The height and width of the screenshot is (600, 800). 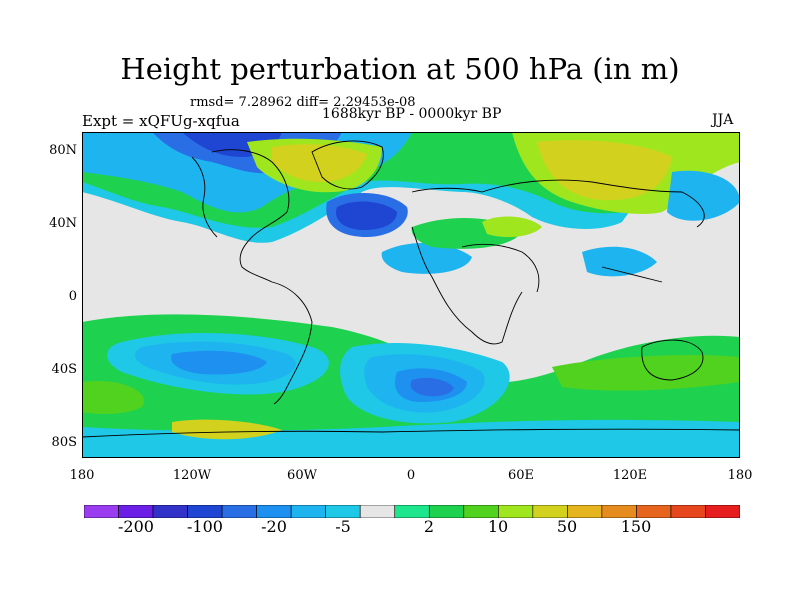 I want to click on period-string: 1688kyr BP - 0000kyr BP, so click(x=412, y=114).